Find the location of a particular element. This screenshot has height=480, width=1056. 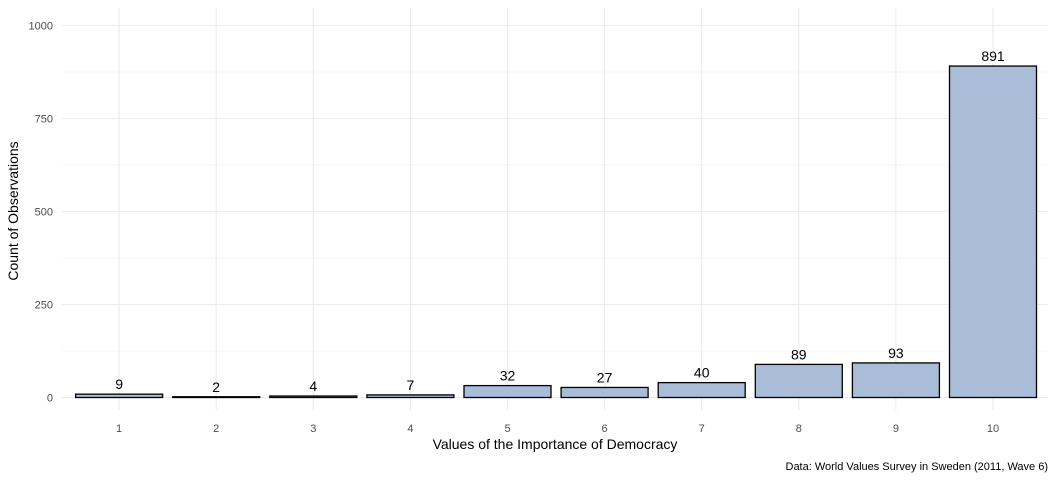

bar-data-label: 40 is located at coordinates (702, 373).